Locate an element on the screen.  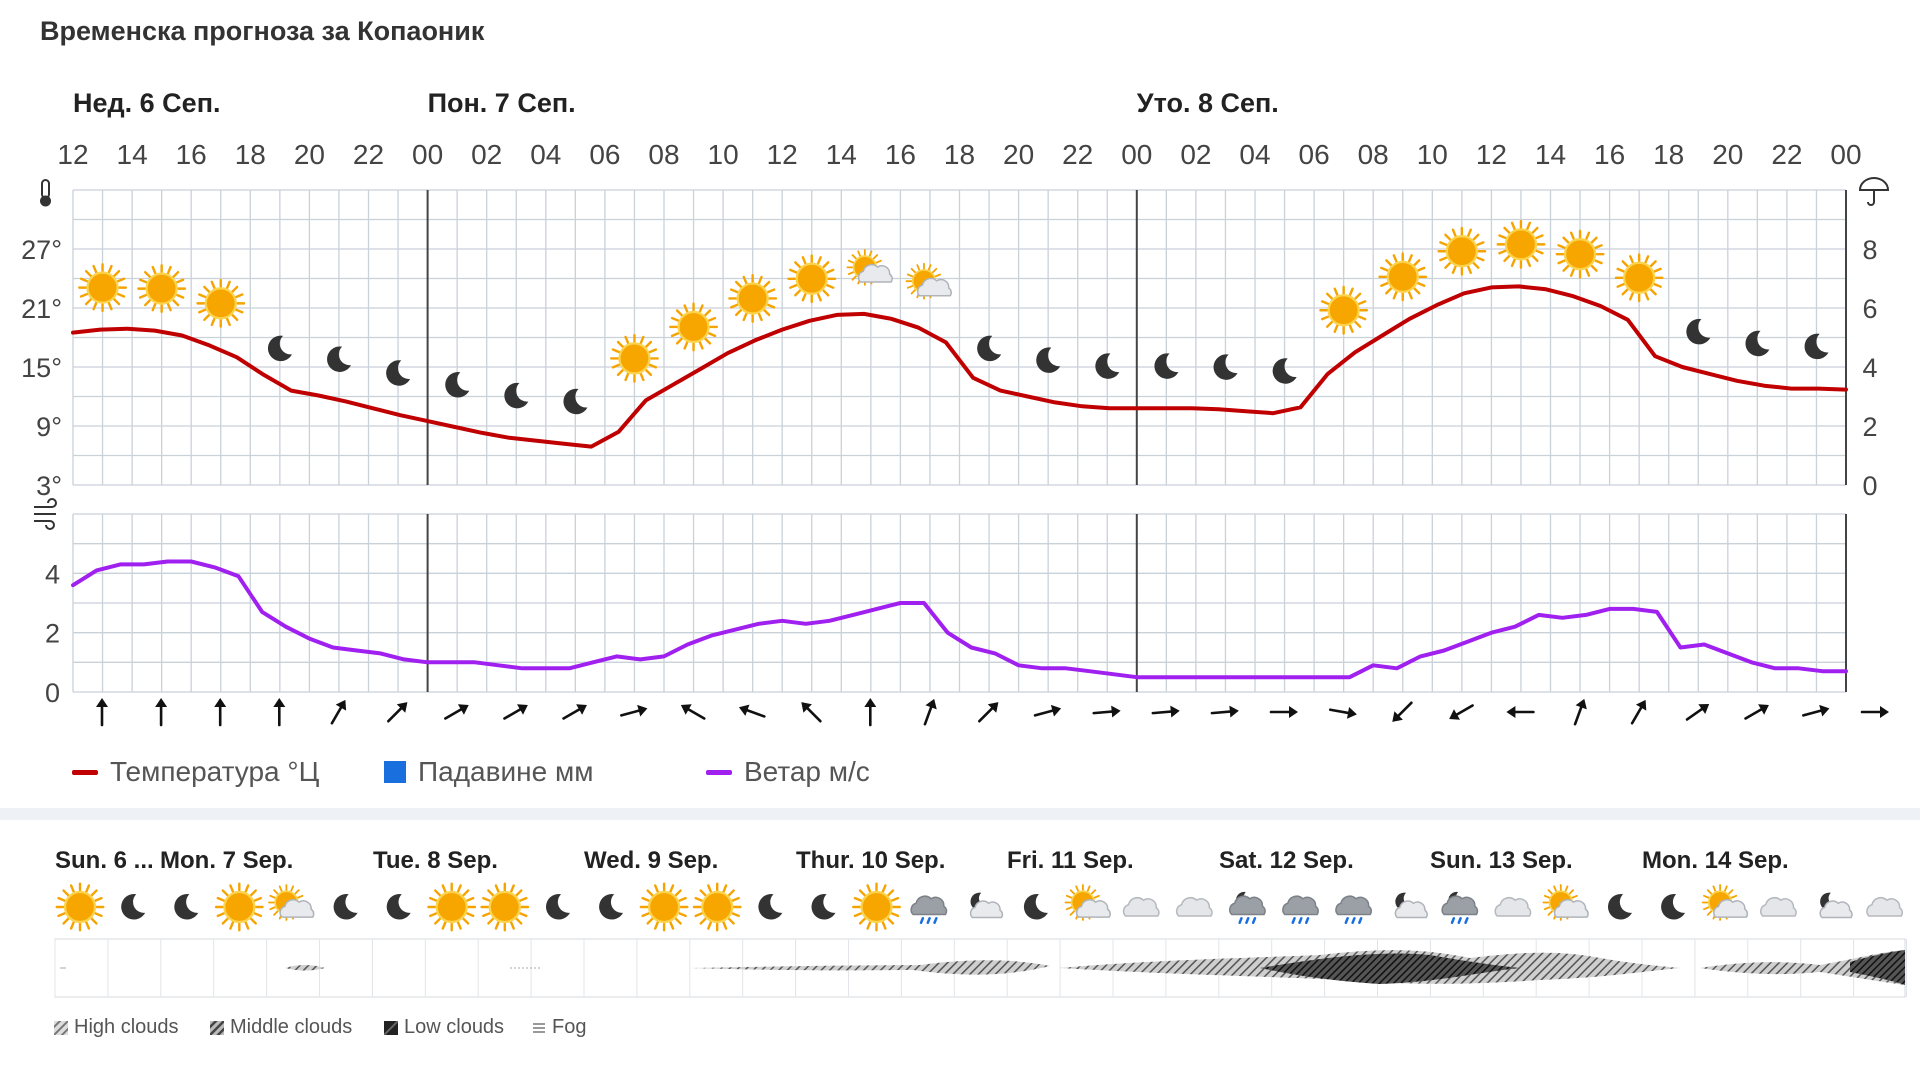
hour-tick-label: 08 is located at coordinates (1373, 154).